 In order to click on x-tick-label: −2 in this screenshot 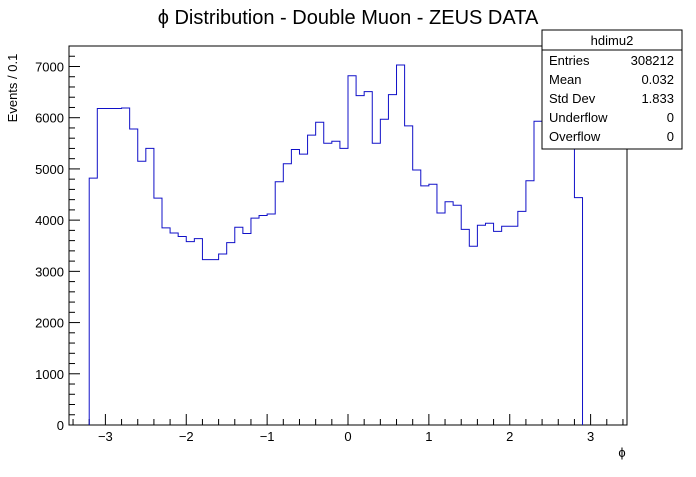, I will do `click(186, 436)`.